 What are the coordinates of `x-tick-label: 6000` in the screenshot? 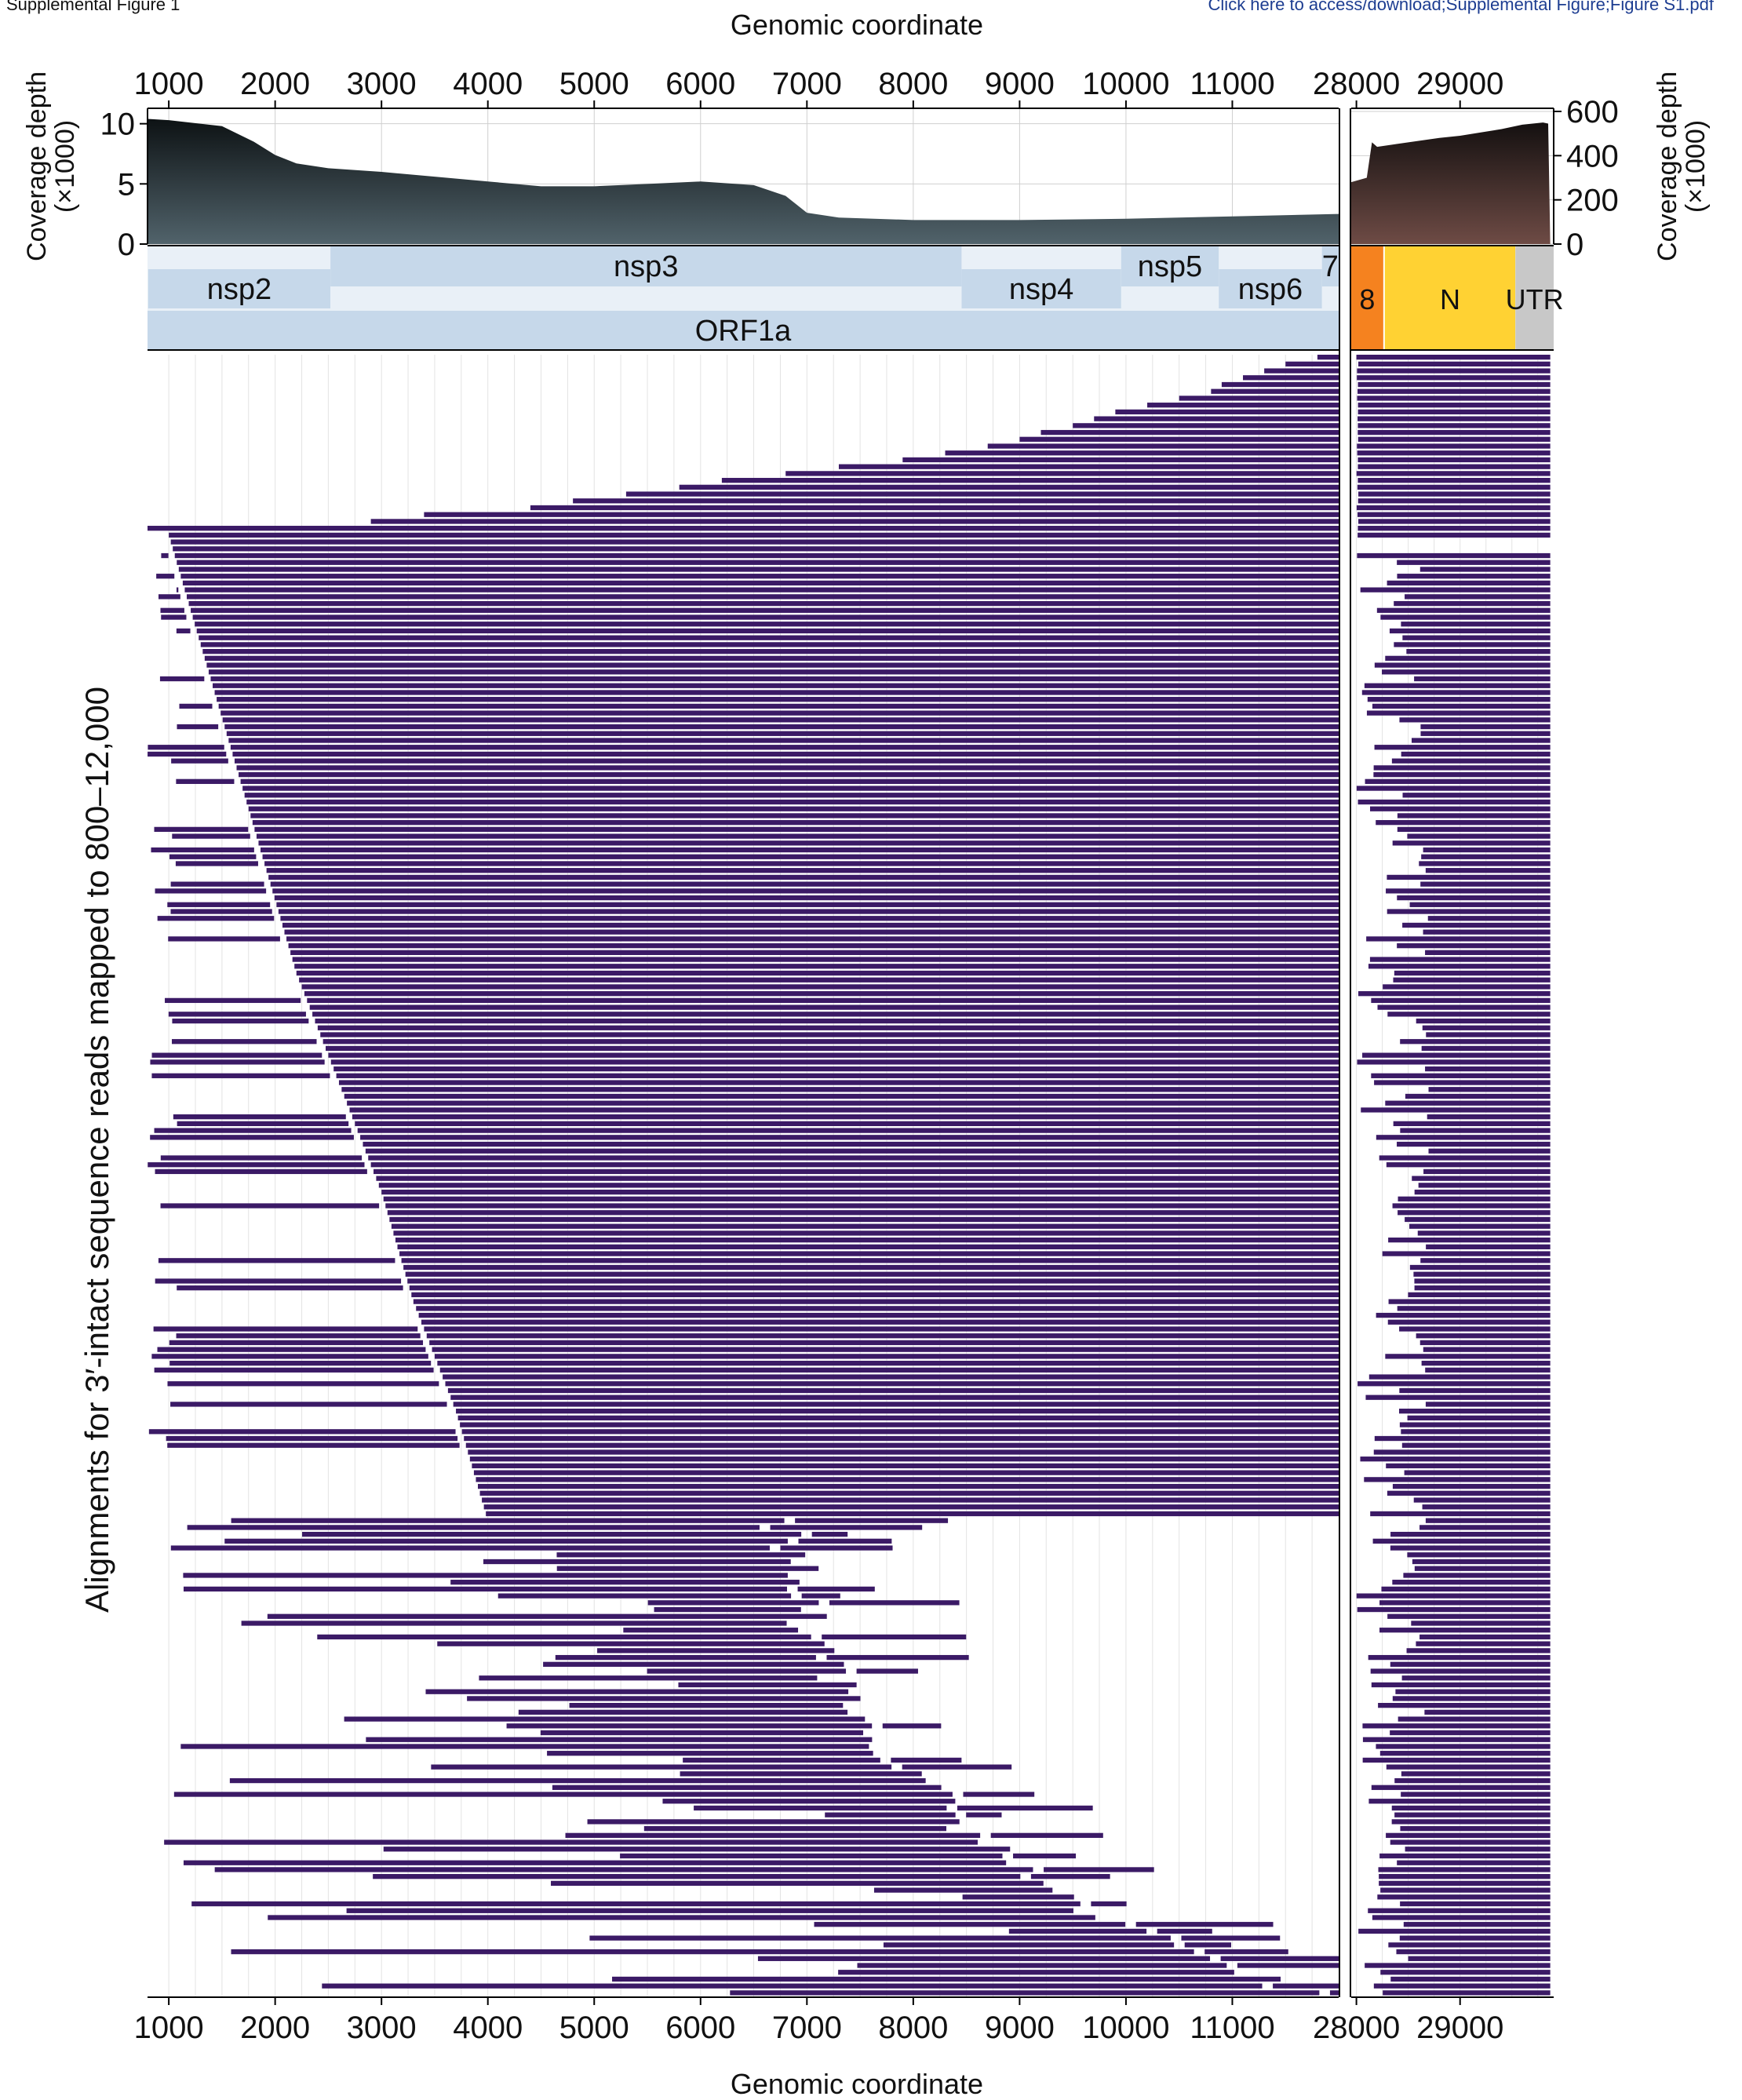 It's located at (700, 84).